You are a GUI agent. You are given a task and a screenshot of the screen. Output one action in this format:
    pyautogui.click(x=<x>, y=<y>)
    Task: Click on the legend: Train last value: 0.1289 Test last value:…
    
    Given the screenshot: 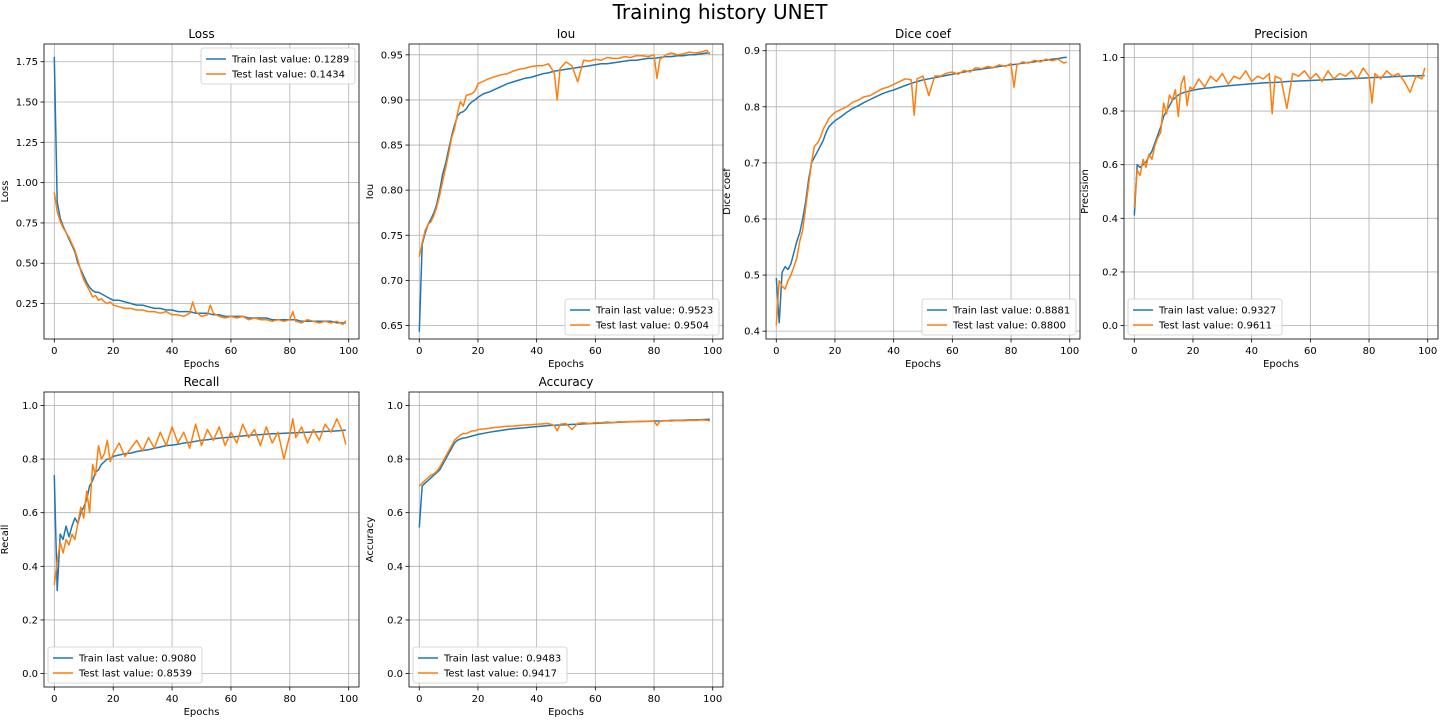 What is the action you would take?
    pyautogui.click(x=278, y=66)
    